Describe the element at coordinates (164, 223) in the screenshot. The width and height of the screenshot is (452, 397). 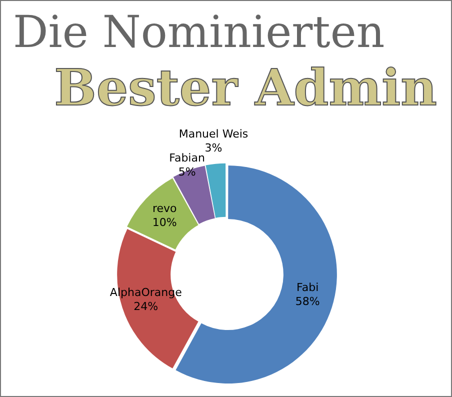
I see `data-label: 10%` at that location.